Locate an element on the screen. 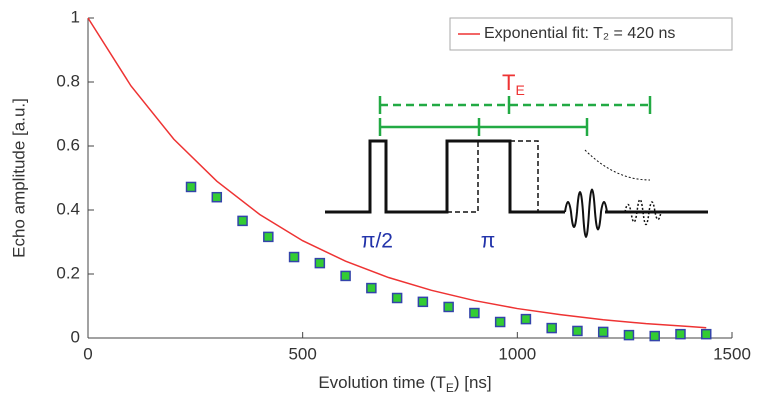 Image resolution: width=766 pixels, height=409 pixels. y-tick-label: 0.8 is located at coordinates (68, 80).